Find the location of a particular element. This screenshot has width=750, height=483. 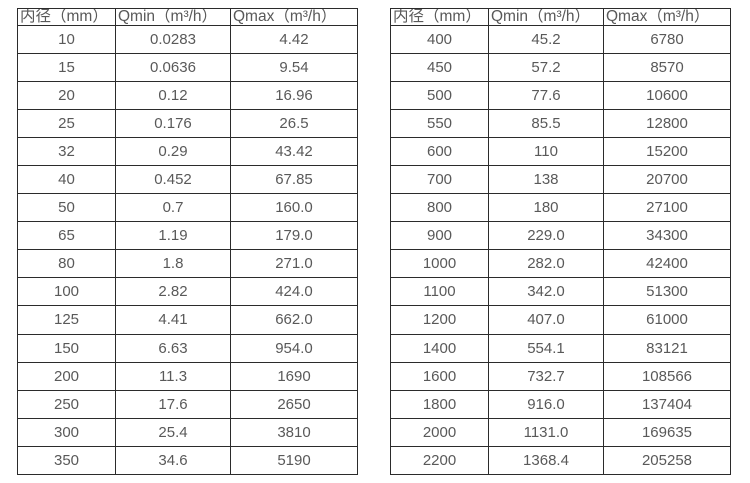

table-row: 20 0.12 16.96 is located at coordinates (187, 95).